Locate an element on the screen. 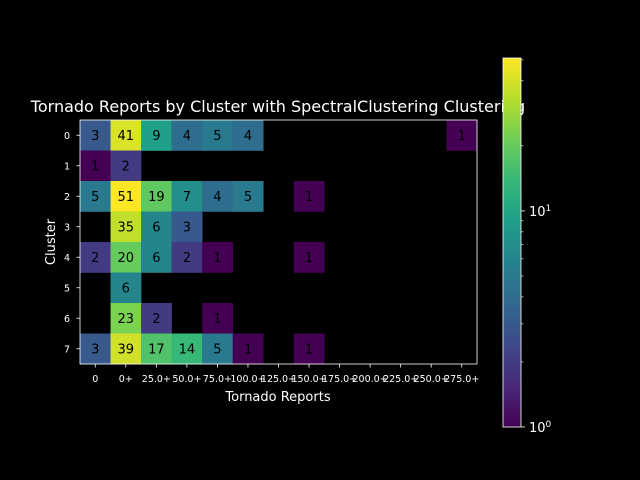 Image resolution: width=640 pixels, height=480 pixels. x-tick-label: 200.0+ is located at coordinates (370, 379).